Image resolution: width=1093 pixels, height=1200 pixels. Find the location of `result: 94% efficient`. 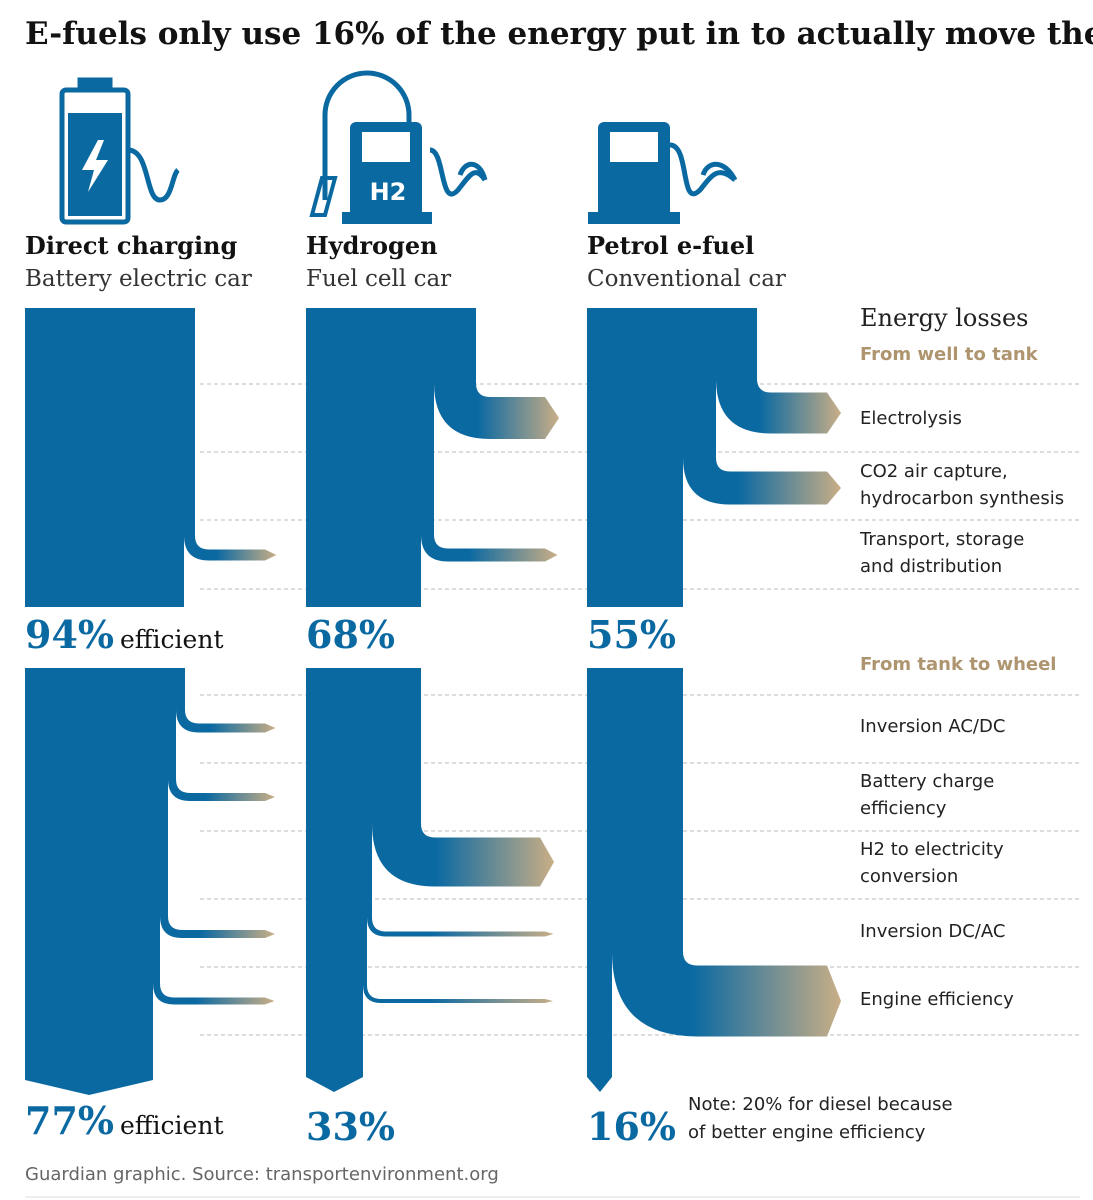

result: 94% efficient is located at coordinates (124, 634).